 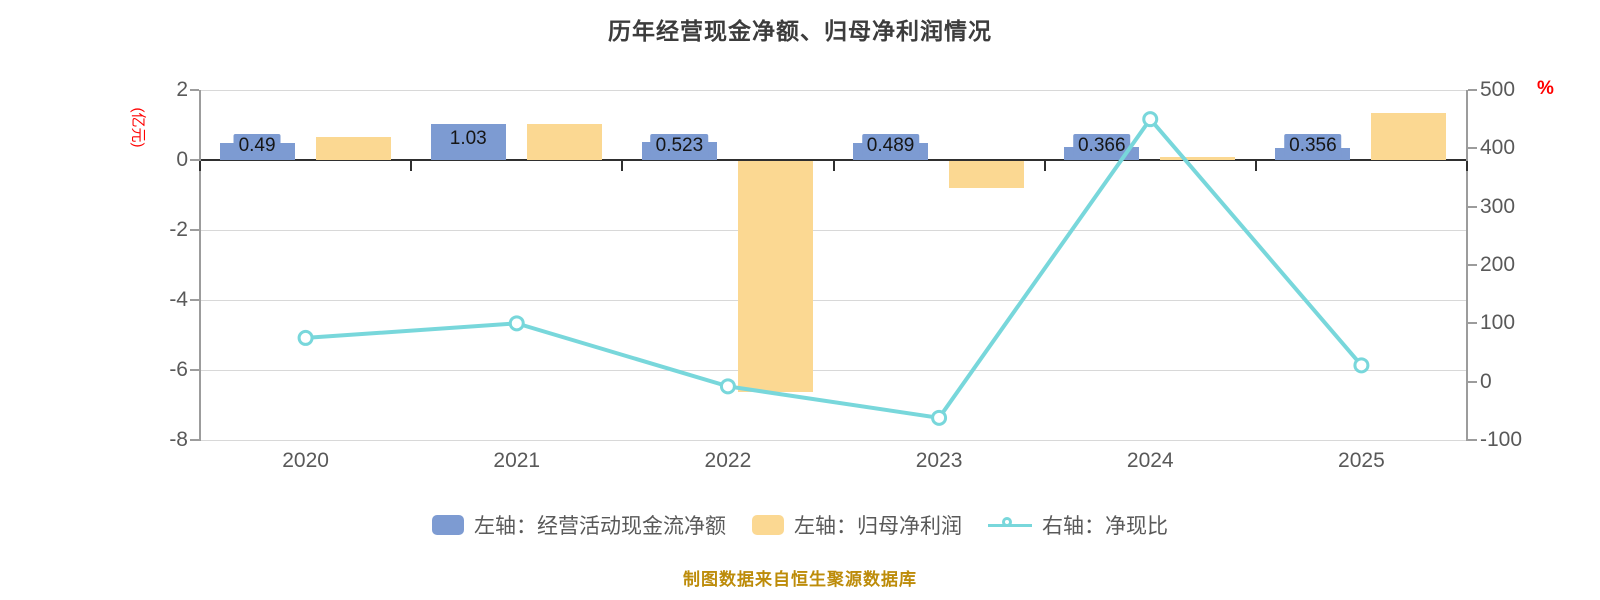 I want to click on right-axis-line, so click(x=1467, y=265).